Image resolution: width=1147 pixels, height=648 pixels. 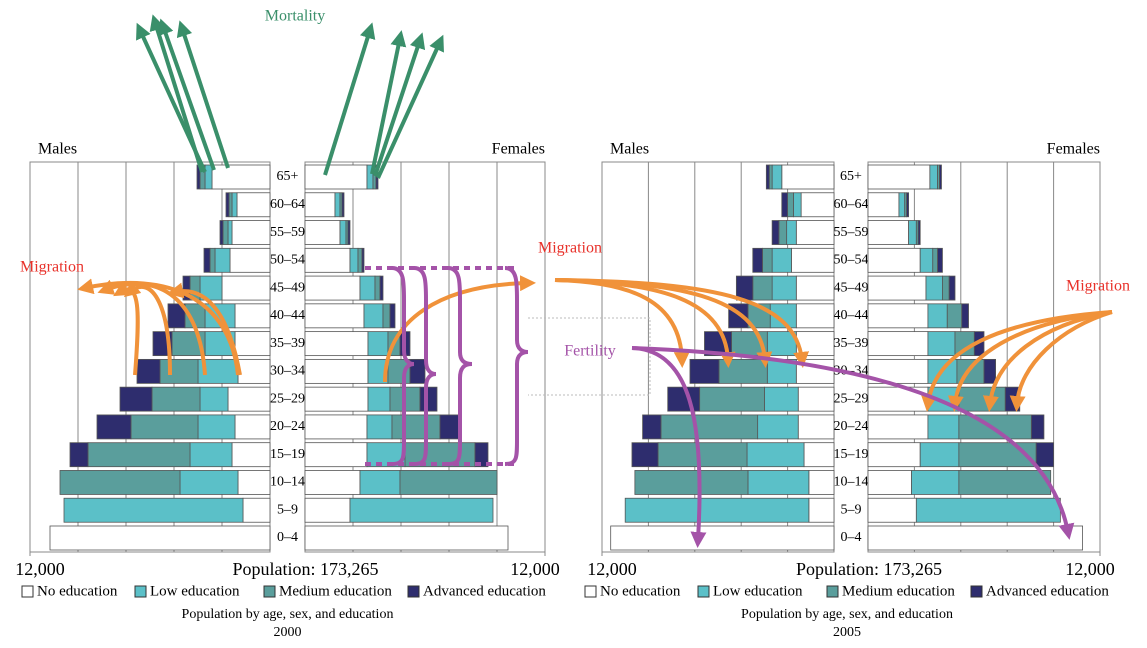 I want to click on age-label: 25–29, so click(x=287, y=398).